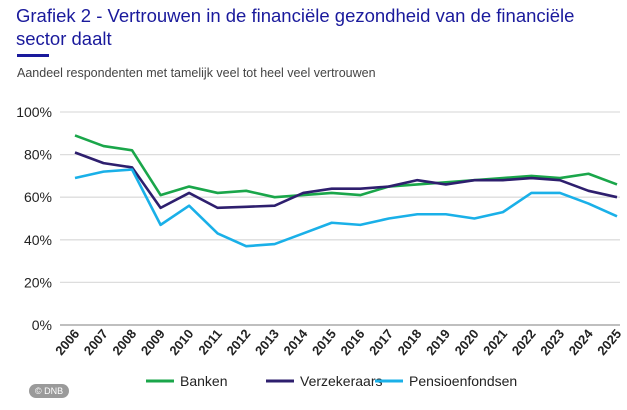 The image size is (627, 410). What do you see at coordinates (438, 342) in the screenshot?
I see `x-tick-label: 2019` at bounding box center [438, 342].